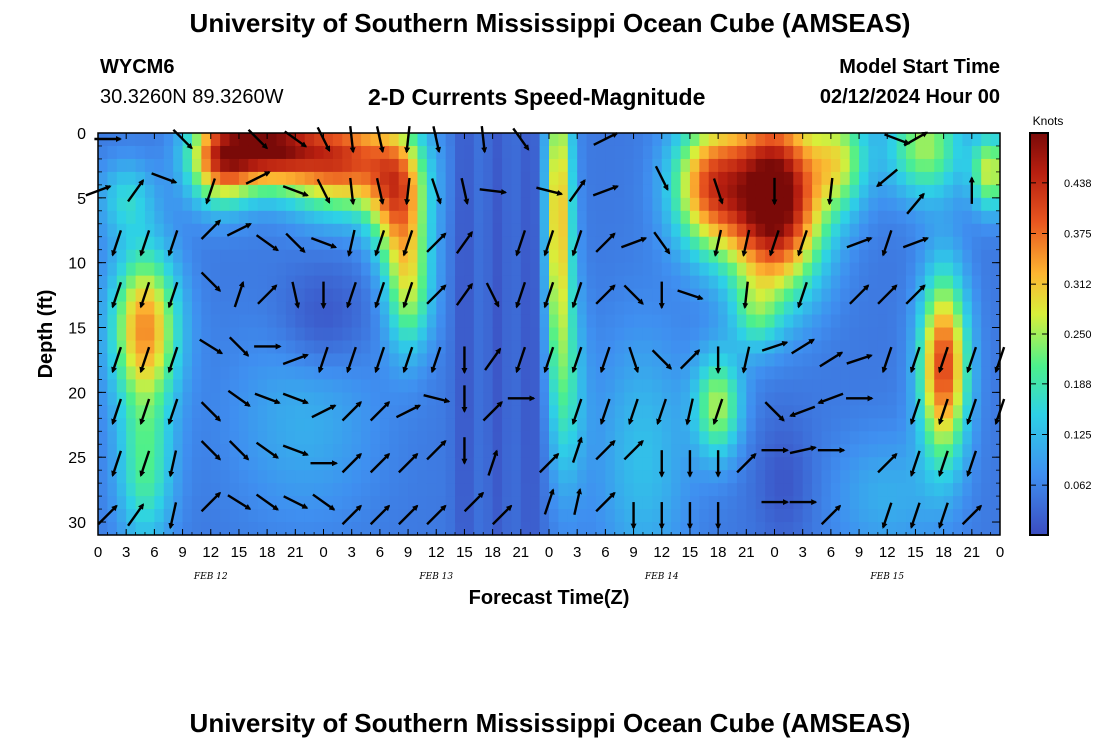 The image size is (1100, 750). I want to click on x-tick-label: 0, so click(1000, 552).